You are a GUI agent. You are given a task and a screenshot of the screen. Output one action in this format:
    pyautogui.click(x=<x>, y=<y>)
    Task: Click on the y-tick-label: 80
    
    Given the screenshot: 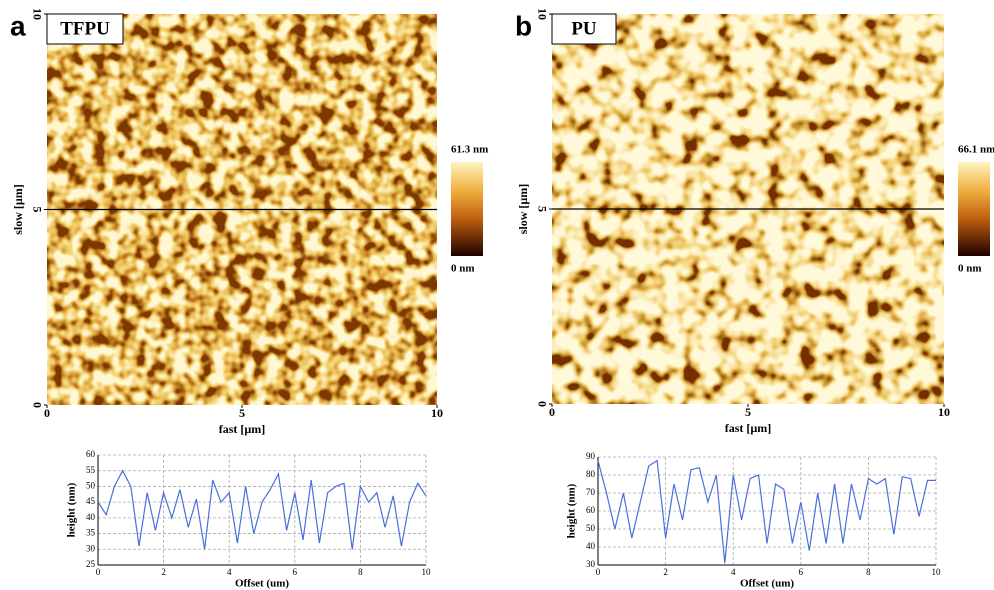 What is the action you would take?
    pyautogui.click(x=591, y=474)
    